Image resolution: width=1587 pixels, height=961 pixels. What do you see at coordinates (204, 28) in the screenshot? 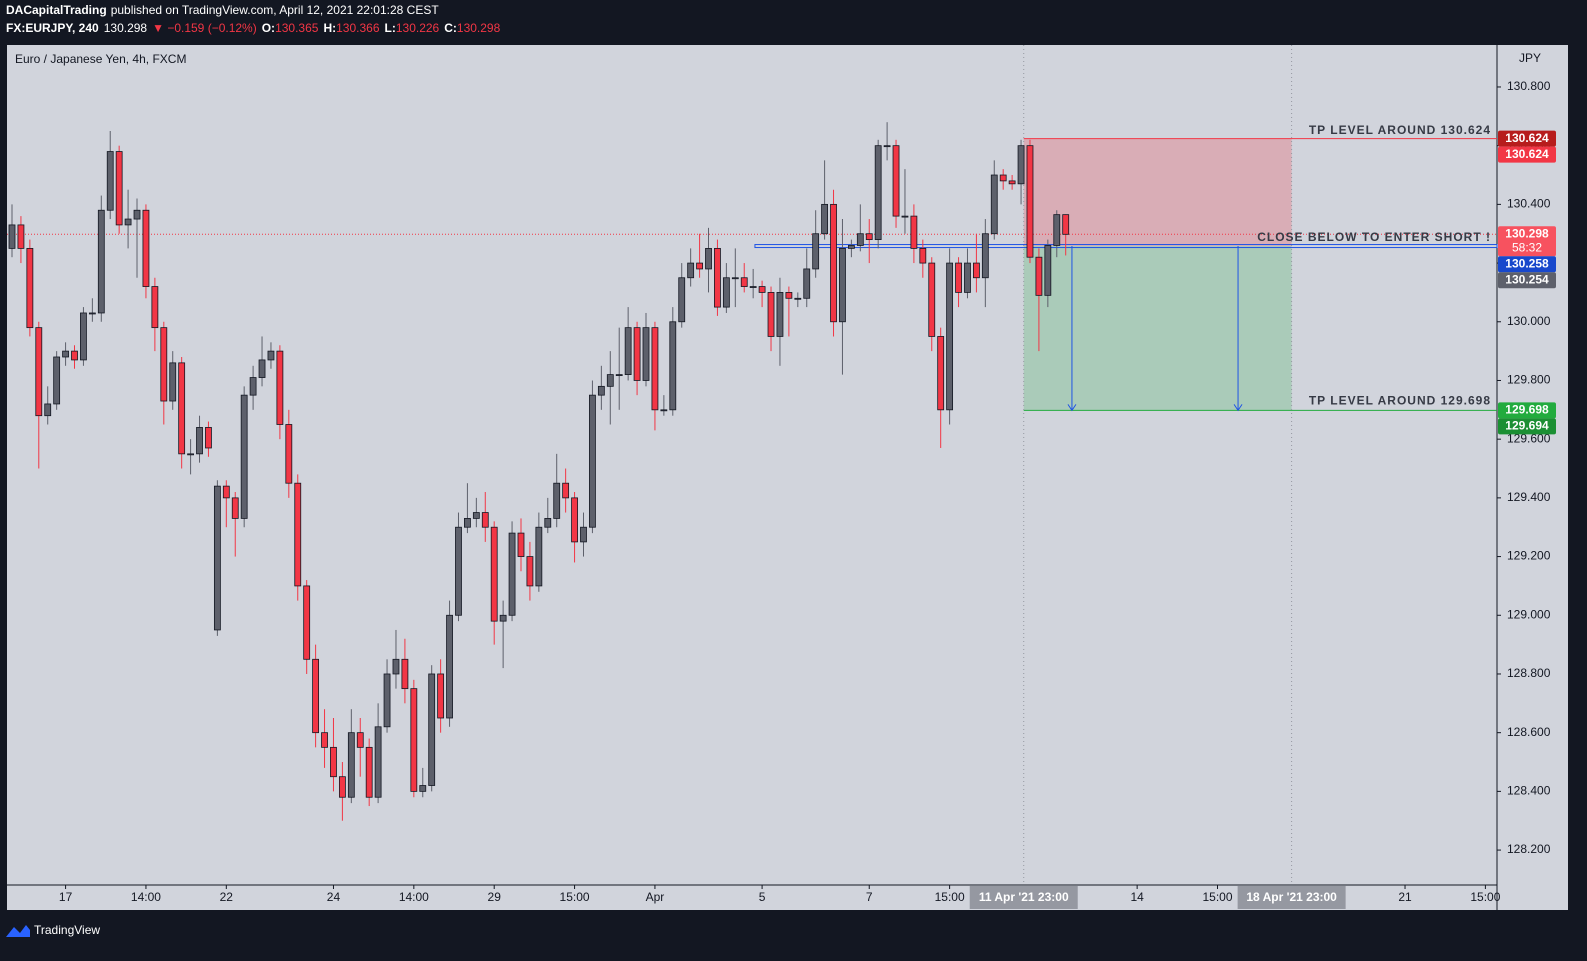
I see `change: ▼ −0.159 (−0.12%)` at bounding box center [204, 28].